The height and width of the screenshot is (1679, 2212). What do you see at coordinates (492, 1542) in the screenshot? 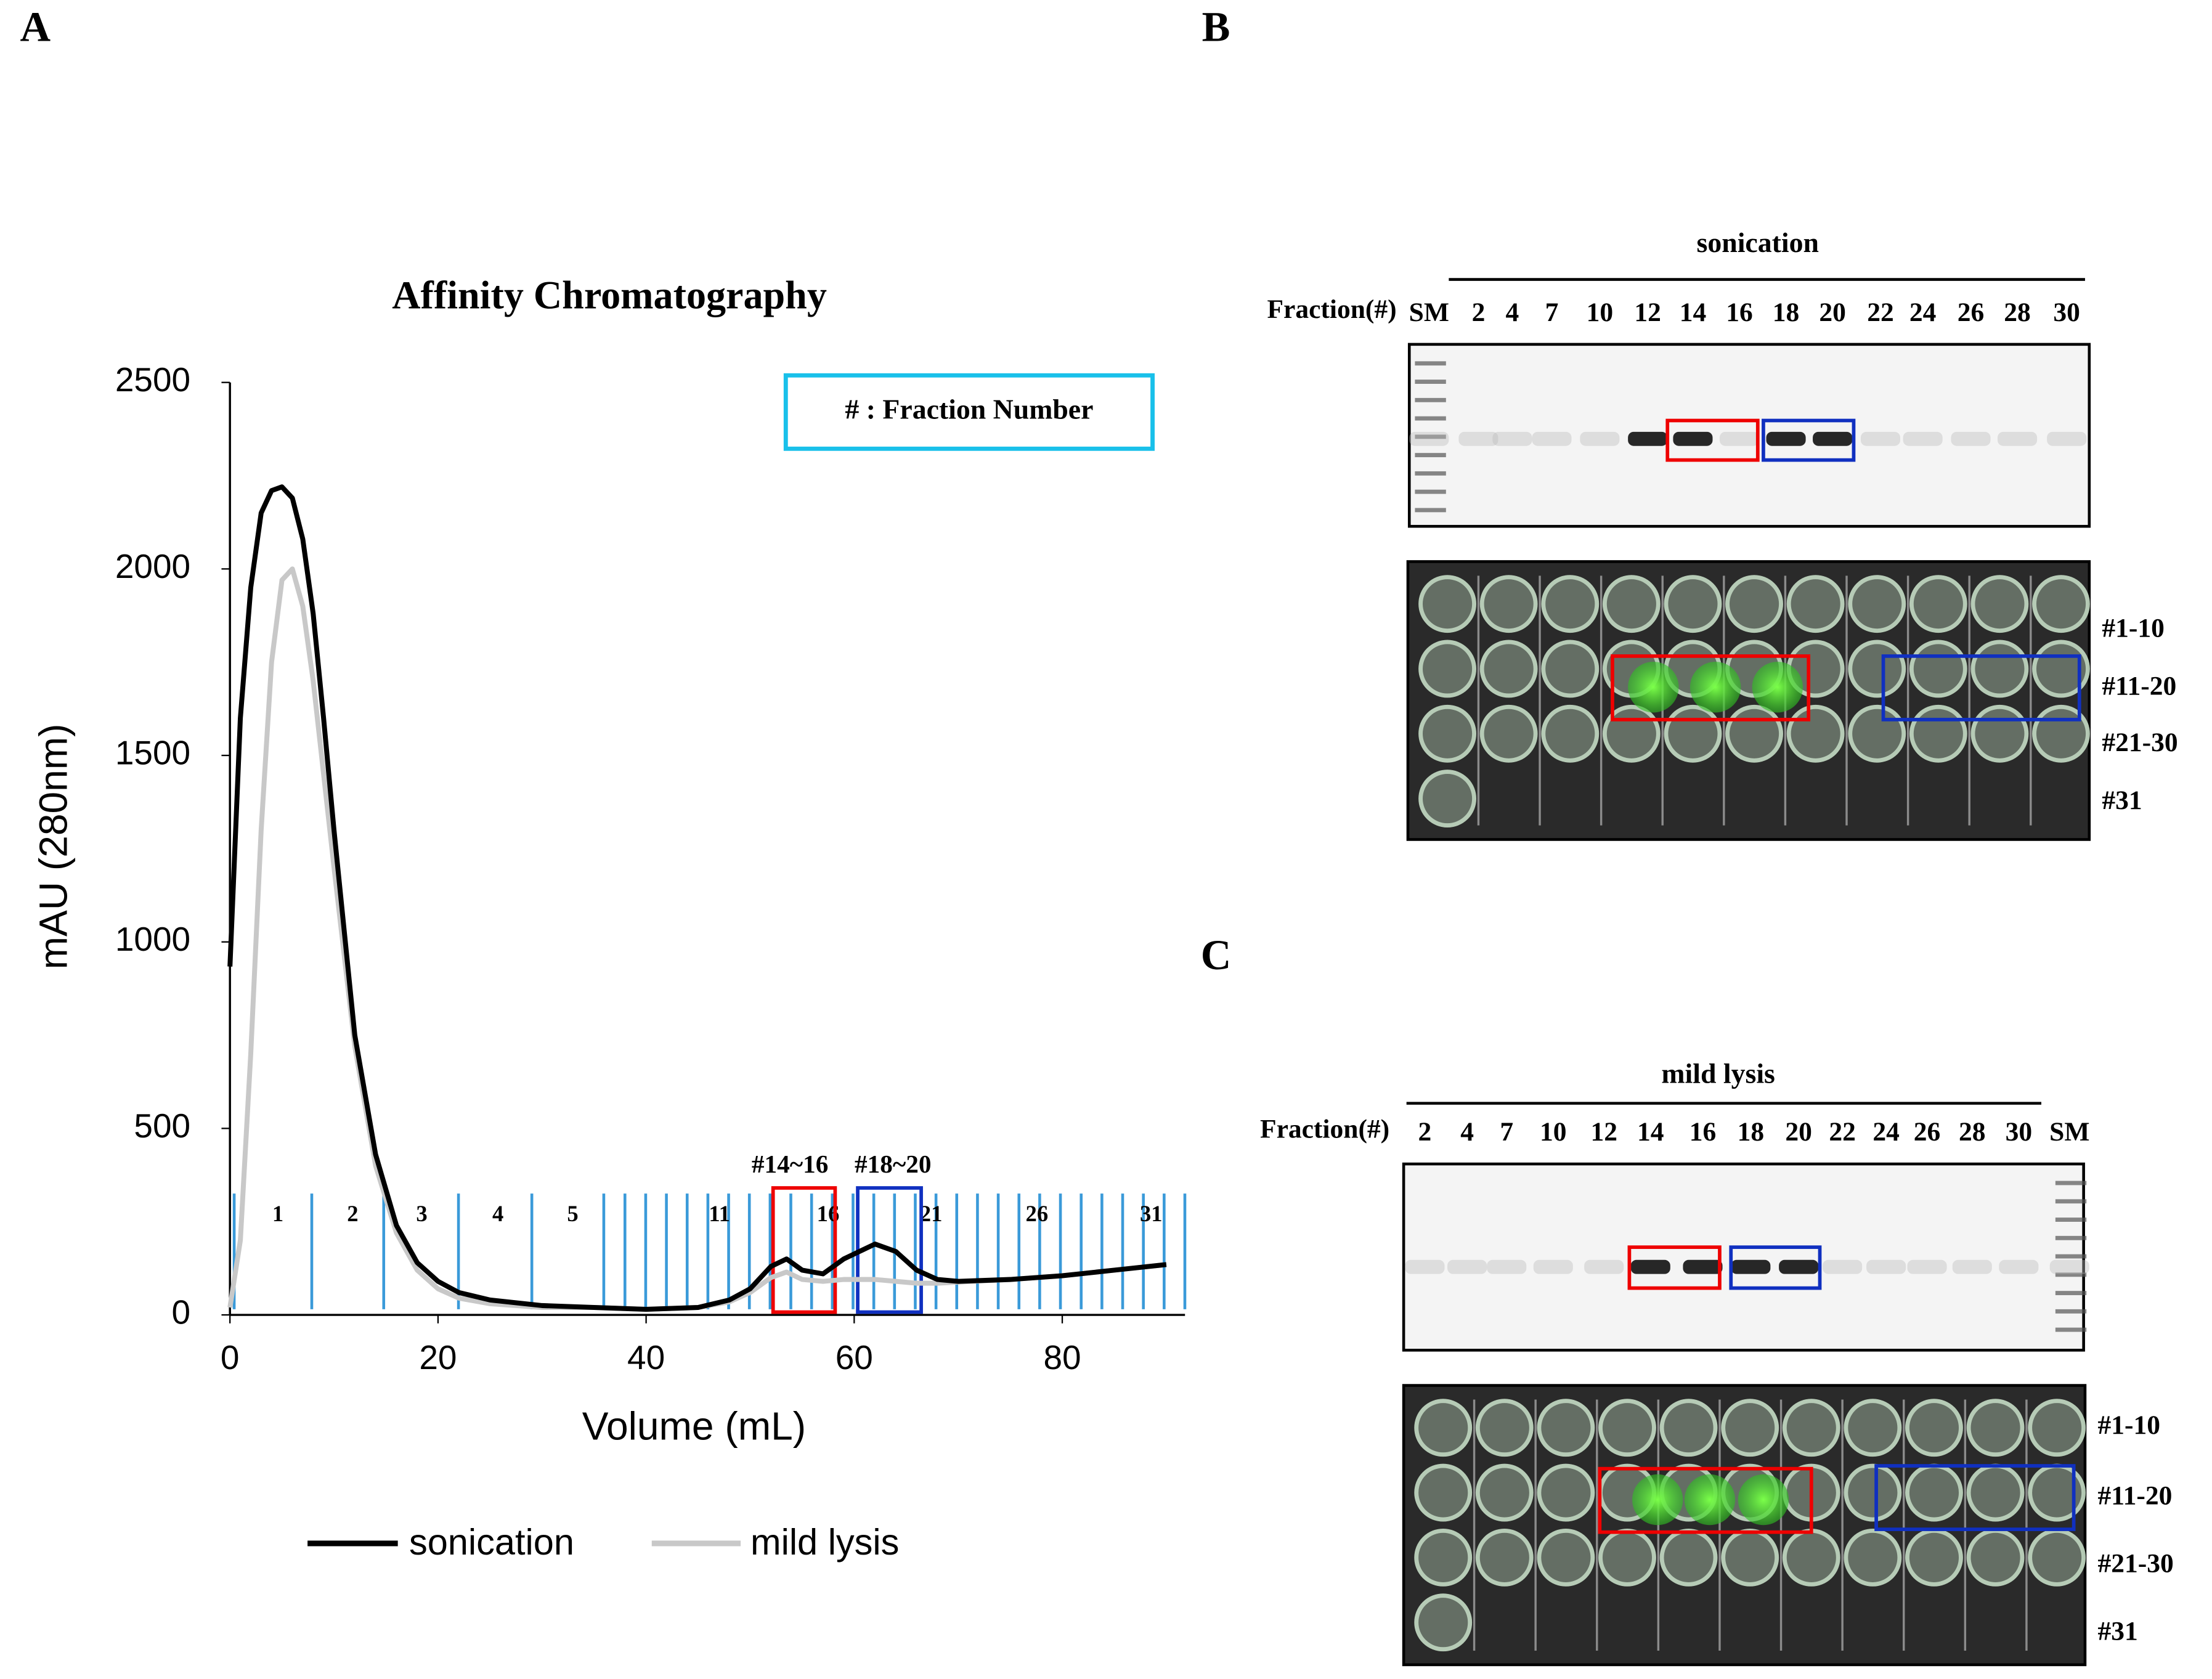
I see `legend-label: sonication` at bounding box center [492, 1542].